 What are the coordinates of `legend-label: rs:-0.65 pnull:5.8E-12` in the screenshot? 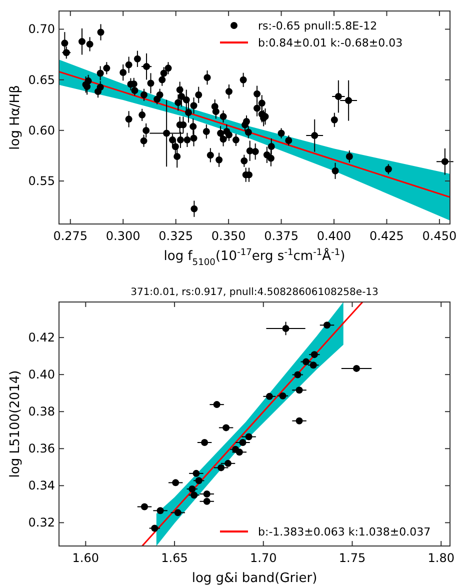 It's located at (318, 26).